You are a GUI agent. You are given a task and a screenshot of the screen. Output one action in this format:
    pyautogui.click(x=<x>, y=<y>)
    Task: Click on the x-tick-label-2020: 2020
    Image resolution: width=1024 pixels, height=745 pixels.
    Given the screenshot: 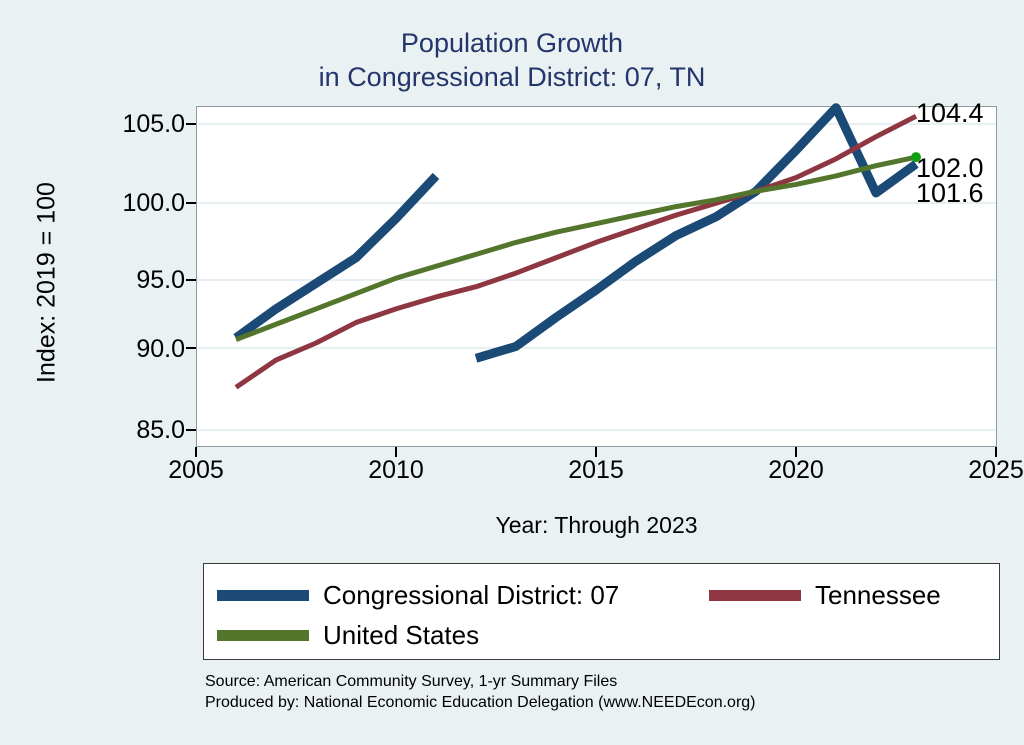 What is the action you would take?
    pyautogui.click(x=796, y=470)
    